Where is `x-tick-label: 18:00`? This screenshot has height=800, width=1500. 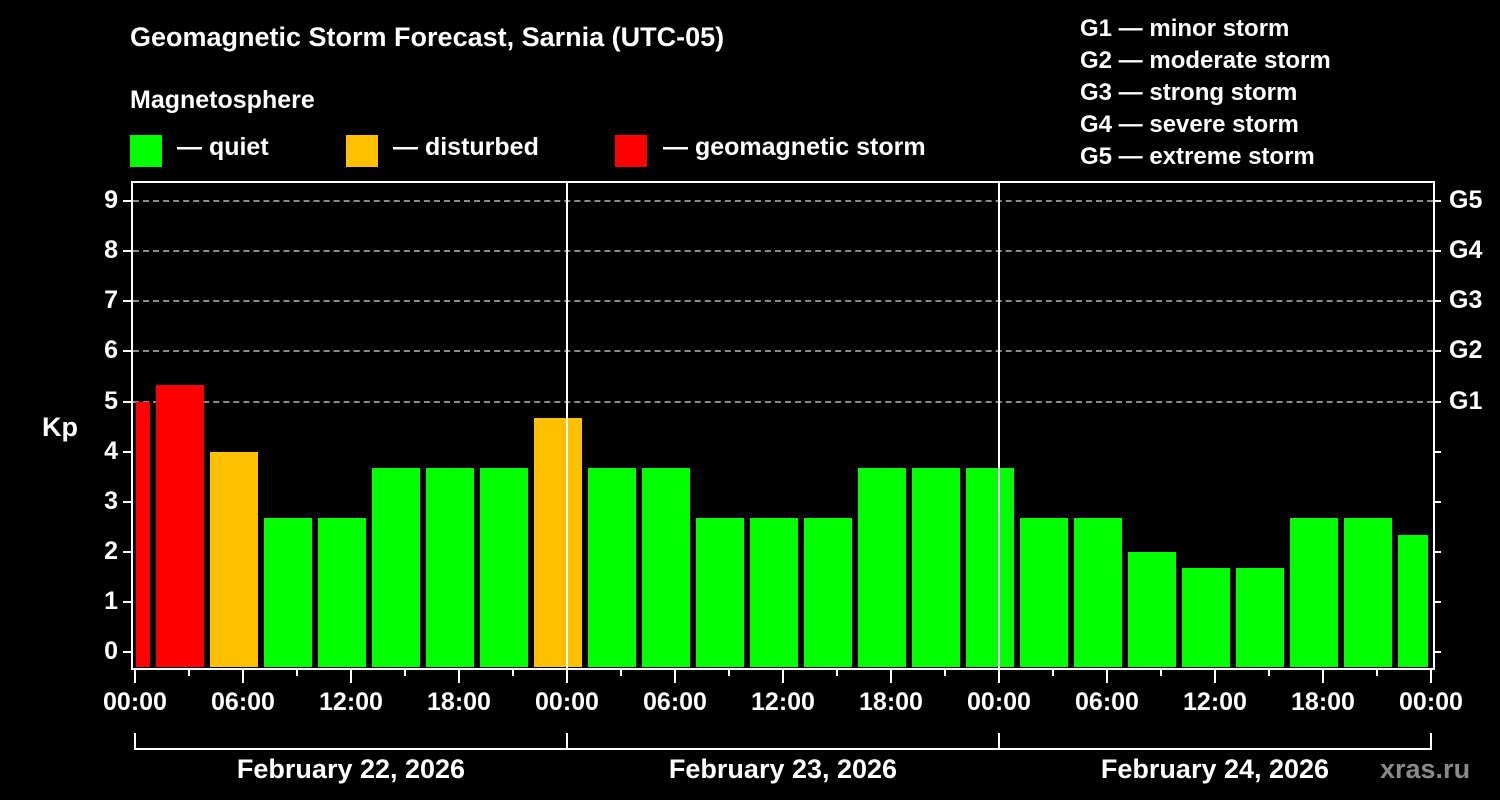
x-tick-label: 18:00 is located at coordinates (1323, 702).